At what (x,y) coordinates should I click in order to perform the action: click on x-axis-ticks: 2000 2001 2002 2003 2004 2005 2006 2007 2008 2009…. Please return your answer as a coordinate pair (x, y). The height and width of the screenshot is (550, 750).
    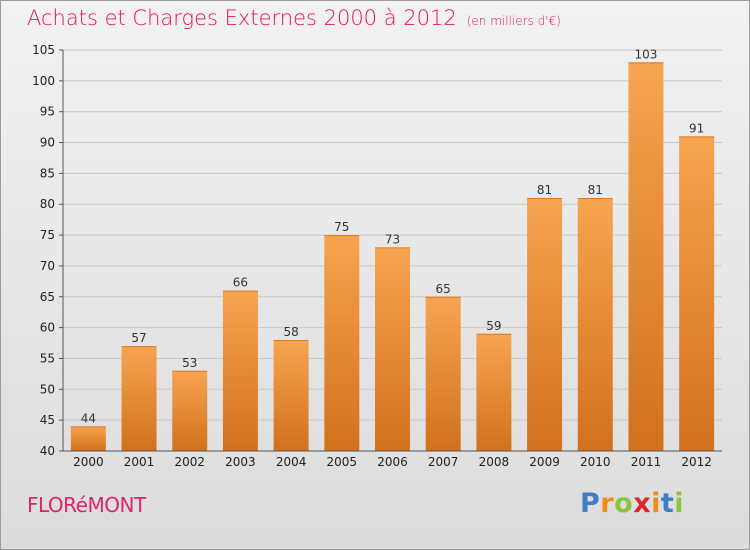
    Looking at the image, I should click on (392, 462).